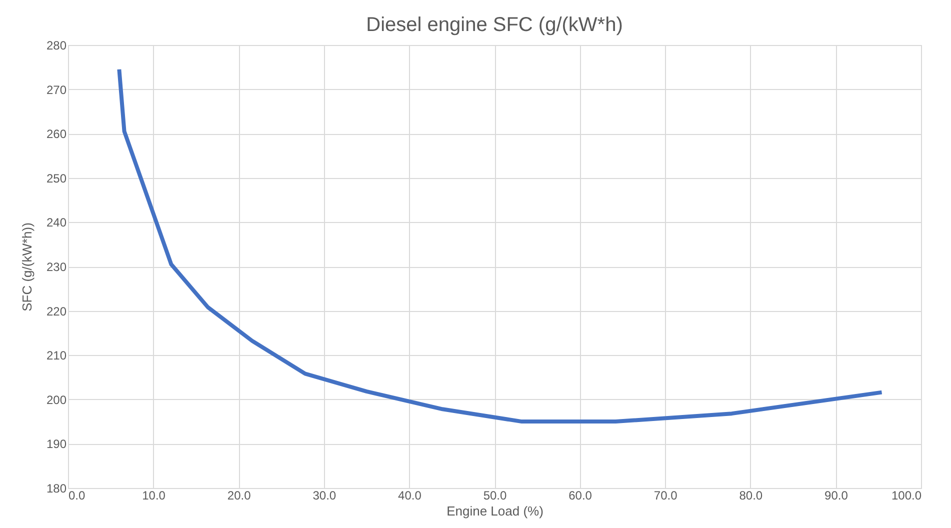 The width and height of the screenshot is (951, 528). I want to click on x-tick-label: 20.0, so click(239, 495).